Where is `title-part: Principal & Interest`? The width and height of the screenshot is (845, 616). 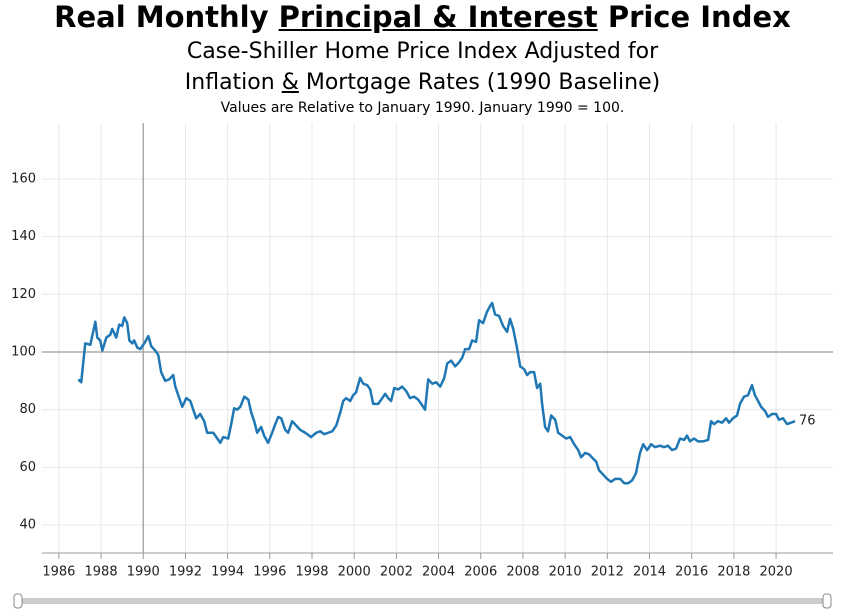
title-part: Principal & Interest is located at coordinates (438, 17).